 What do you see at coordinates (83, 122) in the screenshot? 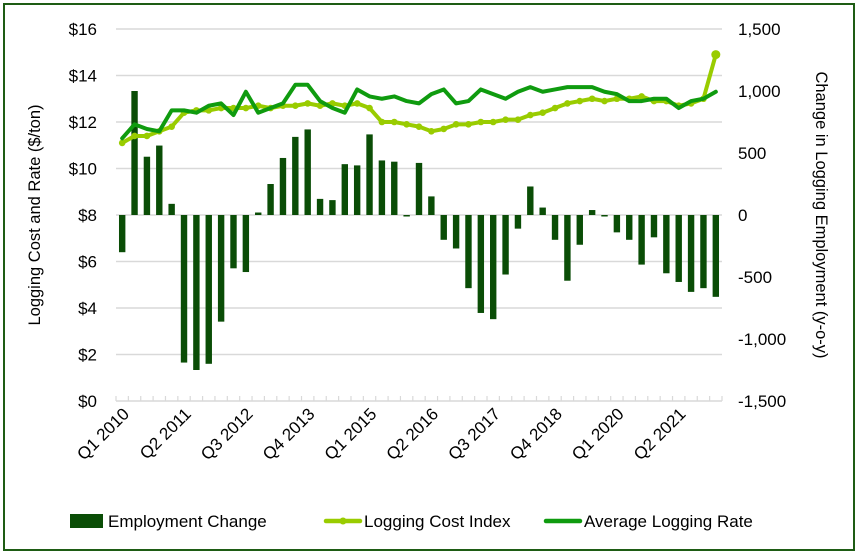
I see `left-tick-label: $12` at bounding box center [83, 122].